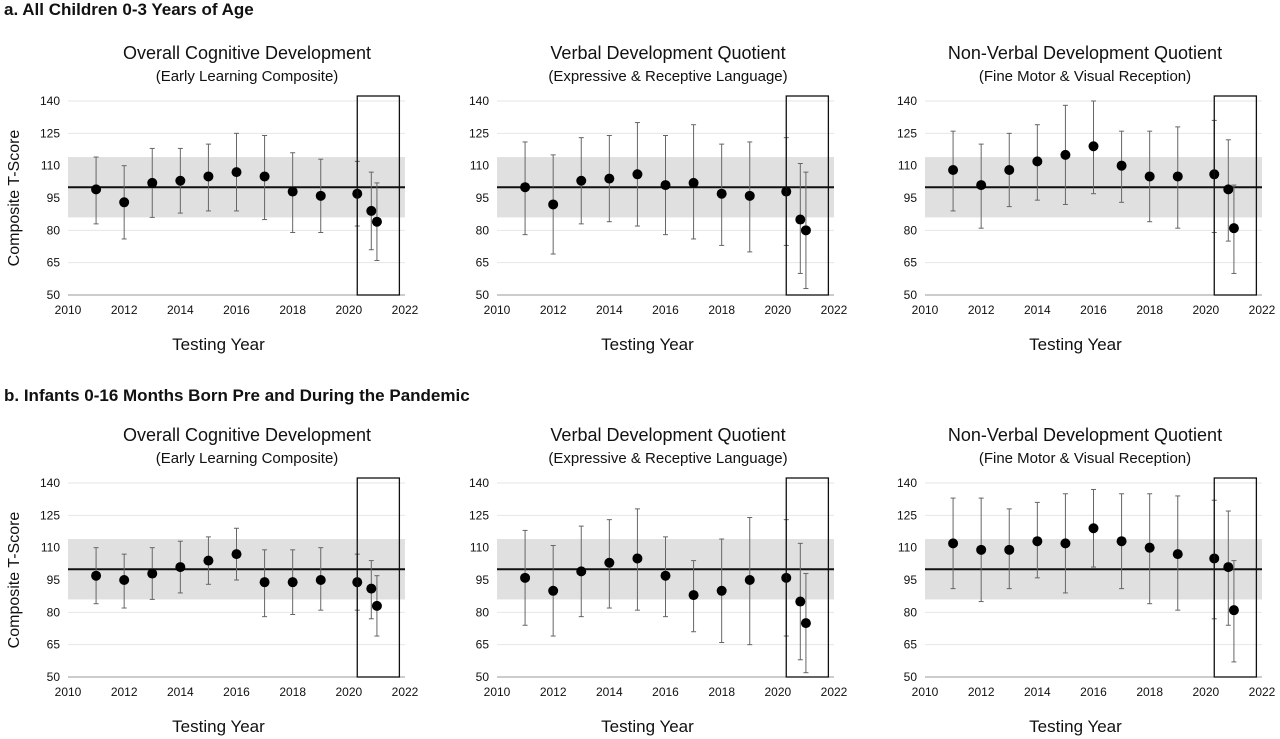  Describe the element at coordinates (609, 692) in the screenshot. I see `x-tick-label: 2014` at that location.